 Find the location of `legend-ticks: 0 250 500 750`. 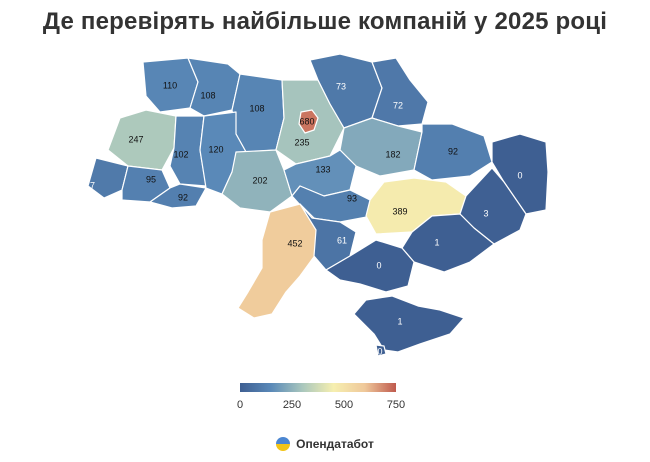

legend-ticks: 0 250 500 750 is located at coordinates (321, 405).